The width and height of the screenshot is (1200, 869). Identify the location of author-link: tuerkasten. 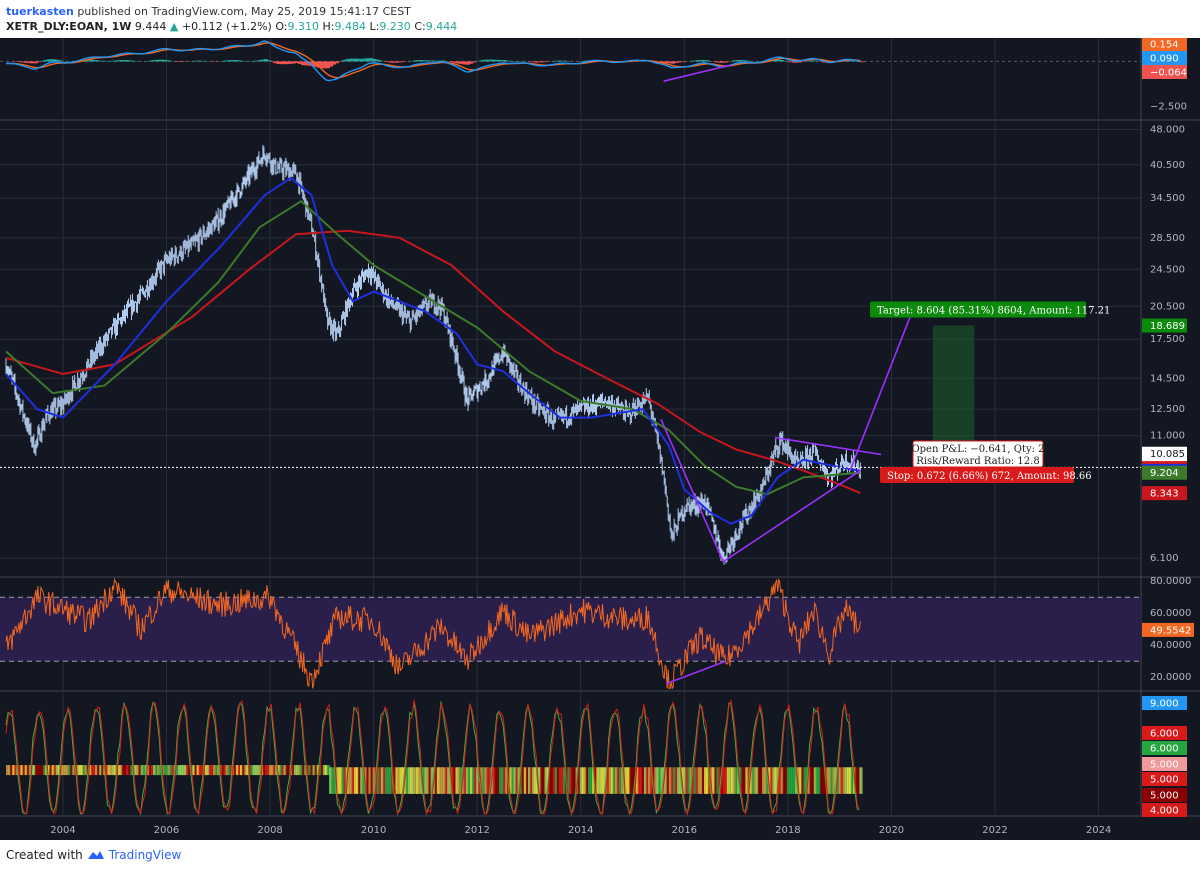
(40, 11).